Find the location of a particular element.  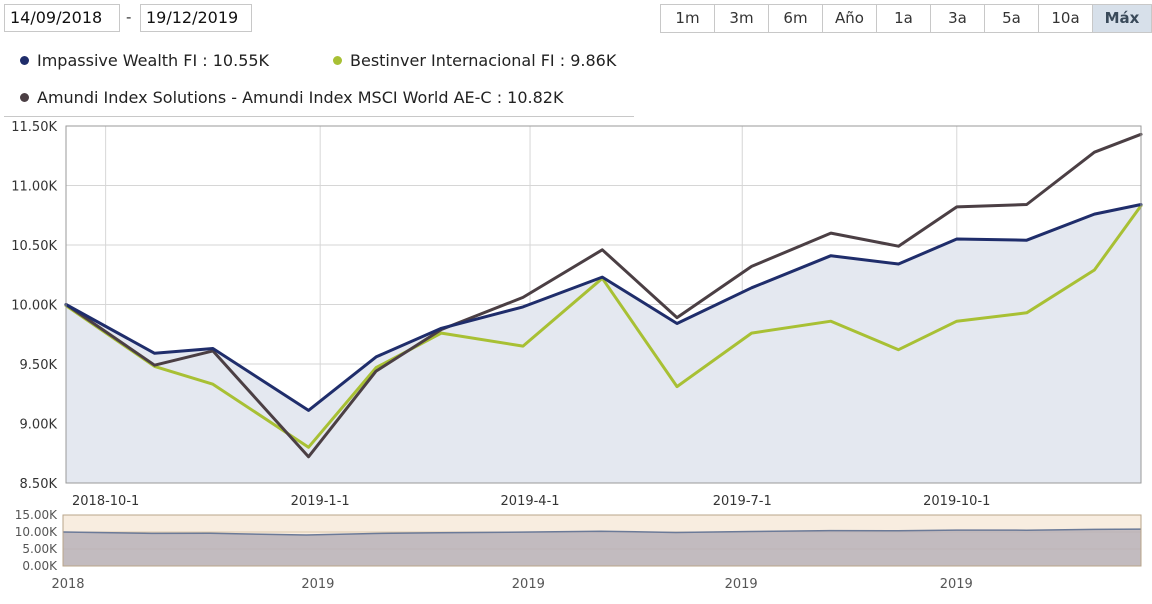

y-tick-label: 11.00K is located at coordinates (34, 187).